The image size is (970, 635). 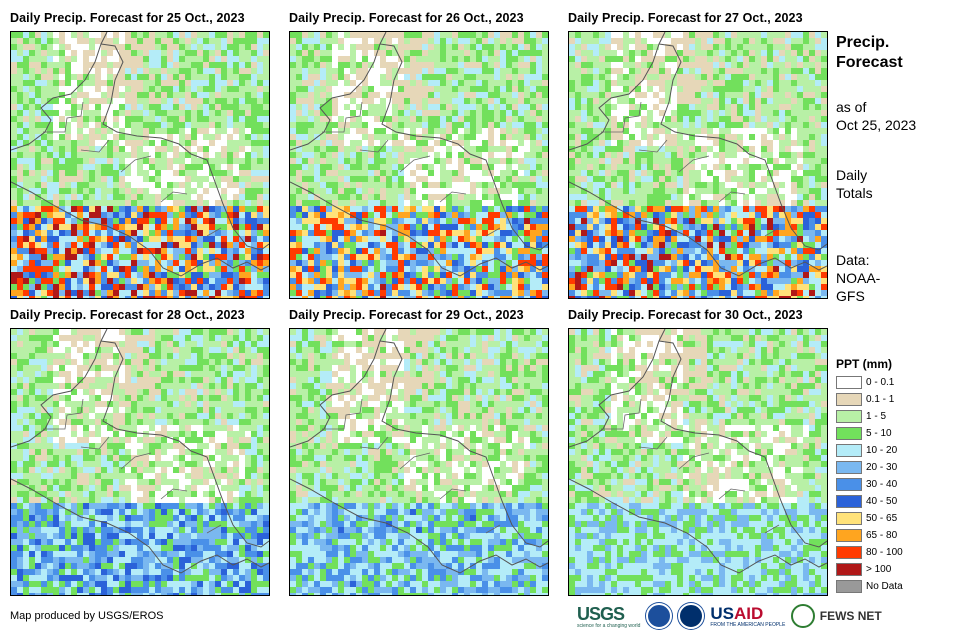 I want to click on legend-item: 0.1 - 1, so click(x=865, y=399).